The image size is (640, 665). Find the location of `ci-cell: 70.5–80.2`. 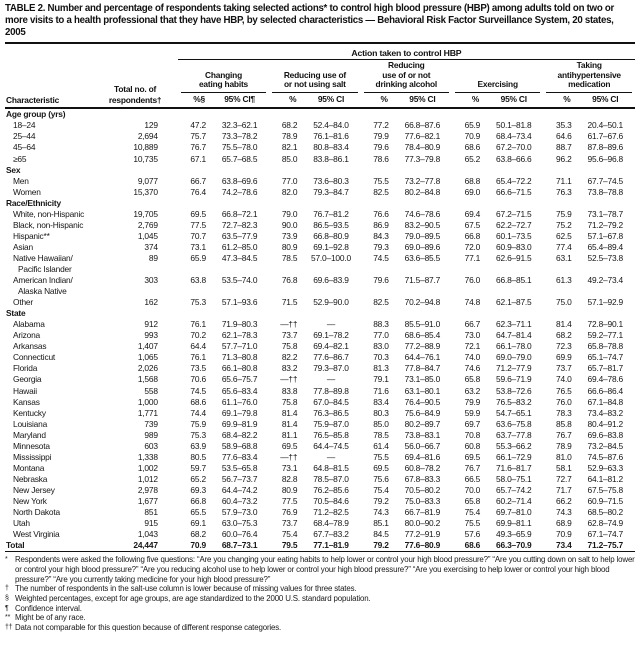

ci-cell: 70.5–80.2 is located at coordinates (422, 489).